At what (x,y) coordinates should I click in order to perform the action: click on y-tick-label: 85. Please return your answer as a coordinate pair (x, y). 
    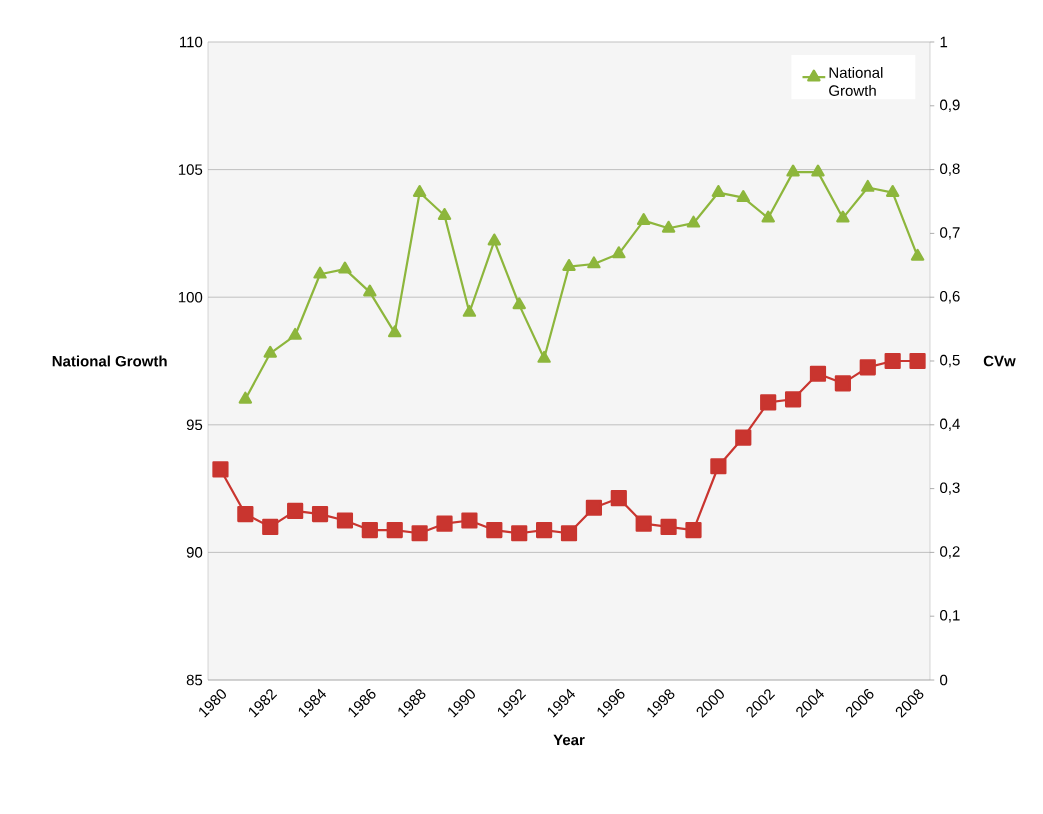
    Looking at the image, I should click on (194, 680).